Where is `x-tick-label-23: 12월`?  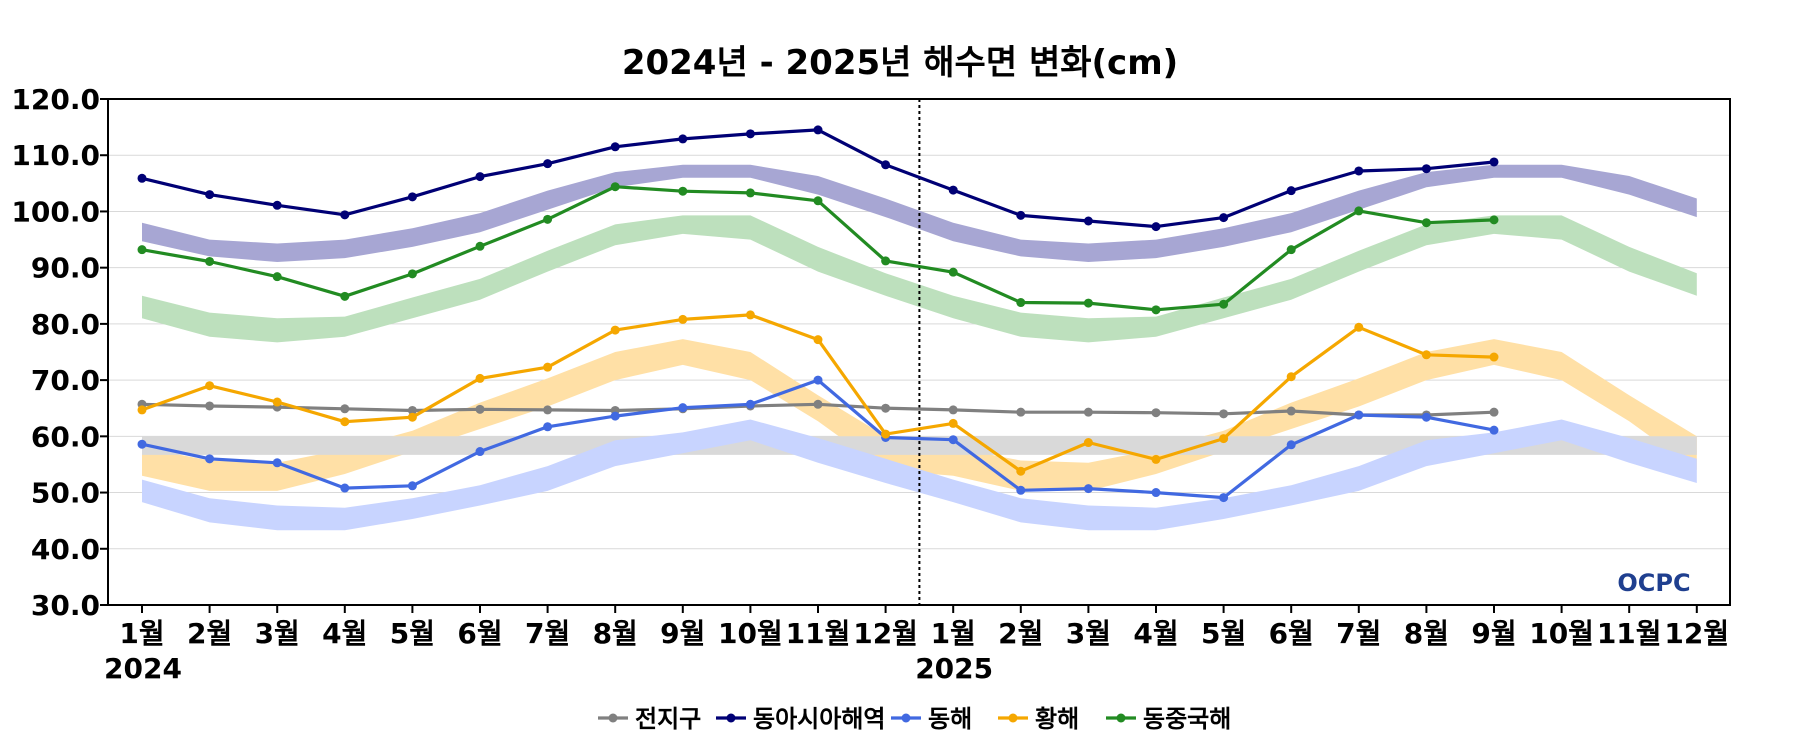 x-tick-label-23: 12월 is located at coordinates (1696, 633).